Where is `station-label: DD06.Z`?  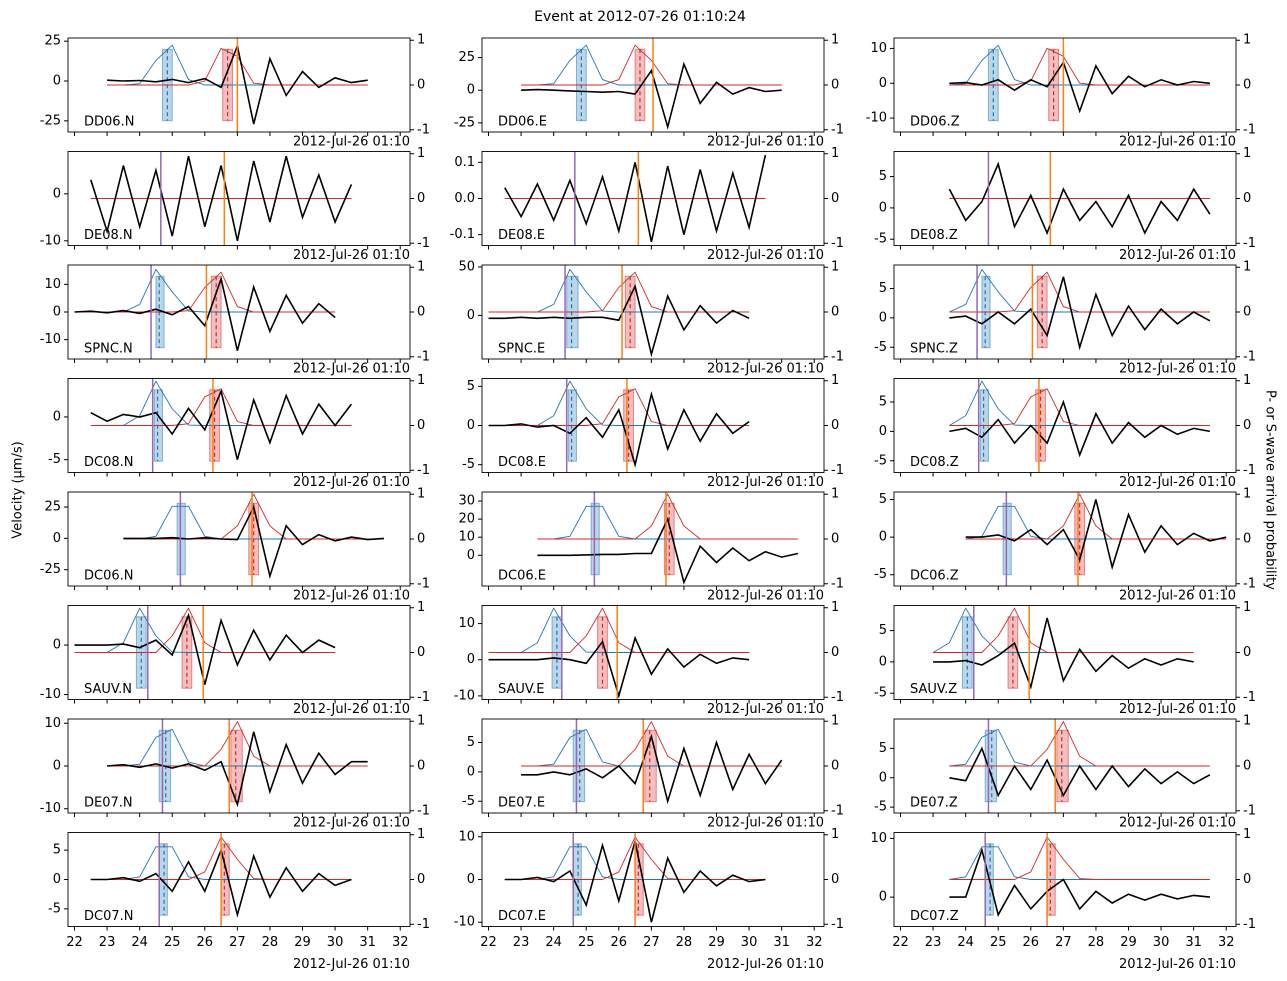 station-label: DD06.Z is located at coordinates (935, 122).